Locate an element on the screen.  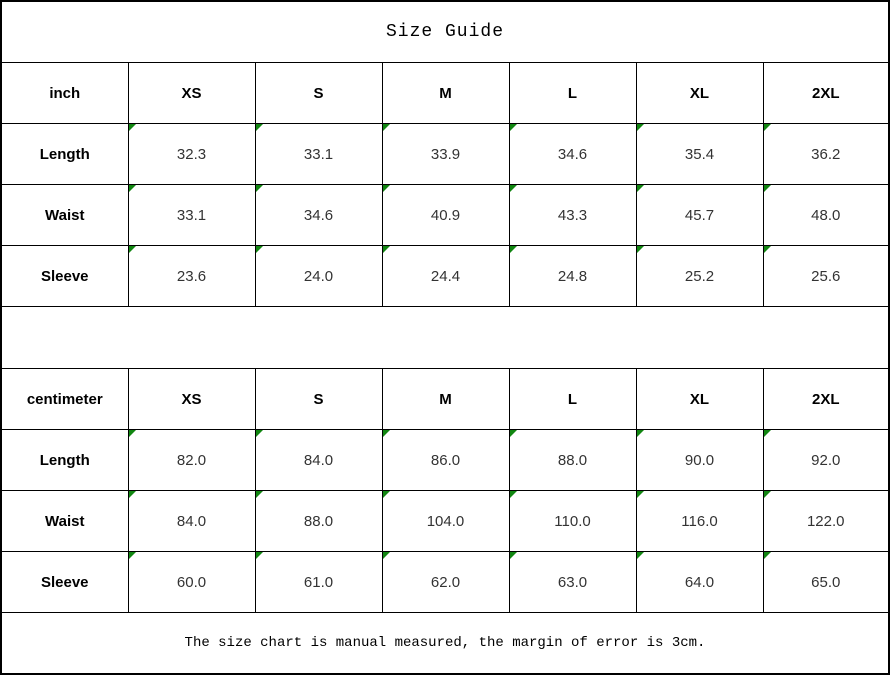
cell-cm-length-m: 86.0 is located at coordinates (445, 460).